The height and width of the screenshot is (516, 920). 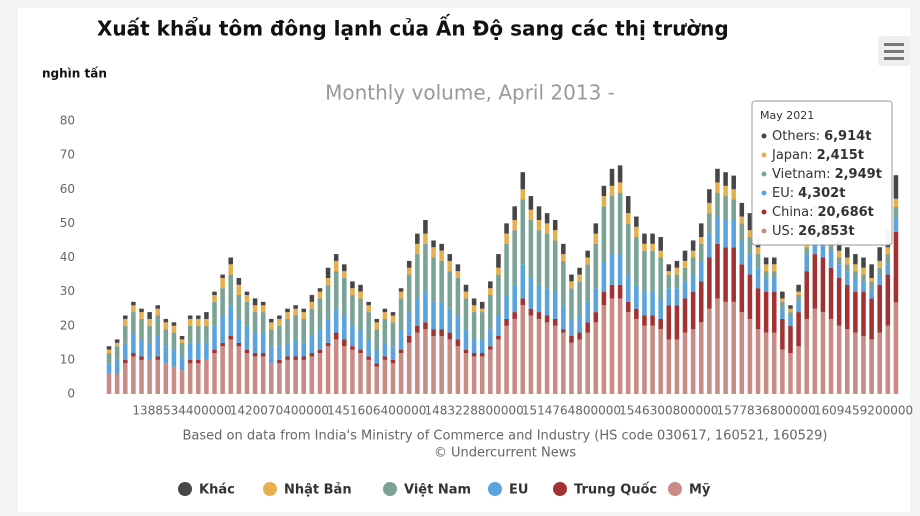 What do you see at coordinates (217, 490) in the screenshot?
I see `legend-label: Khác` at bounding box center [217, 490].